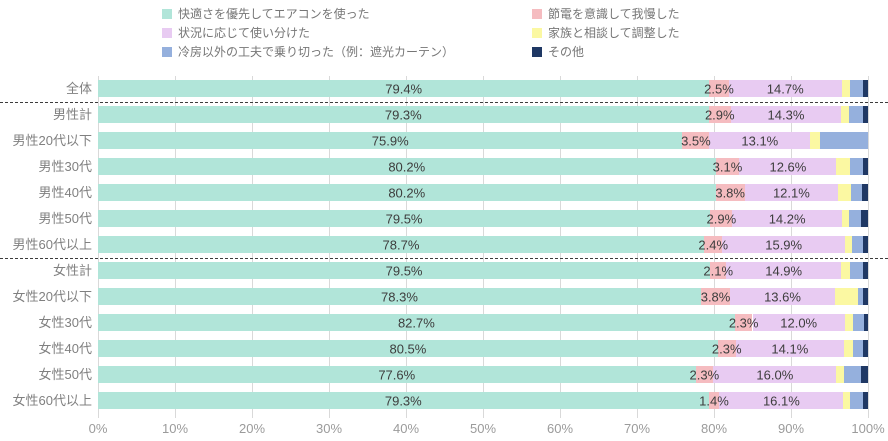 The width and height of the screenshot is (888, 441). I want to click on chart-row: 男性40代 80.2% 3.8% 12.1%, so click(444, 193).